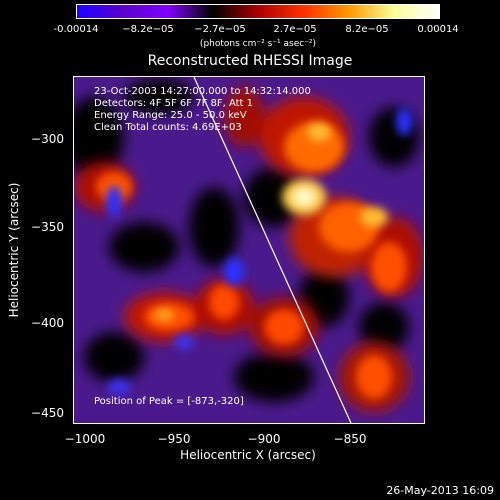 The image size is (500, 500). What do you see at coordinates (174, 103) in the screenshot?
I see `detectors-text: Detectors: 4F 5F 6F 7F 8F, Att 1` at bounding box center [174, 103].